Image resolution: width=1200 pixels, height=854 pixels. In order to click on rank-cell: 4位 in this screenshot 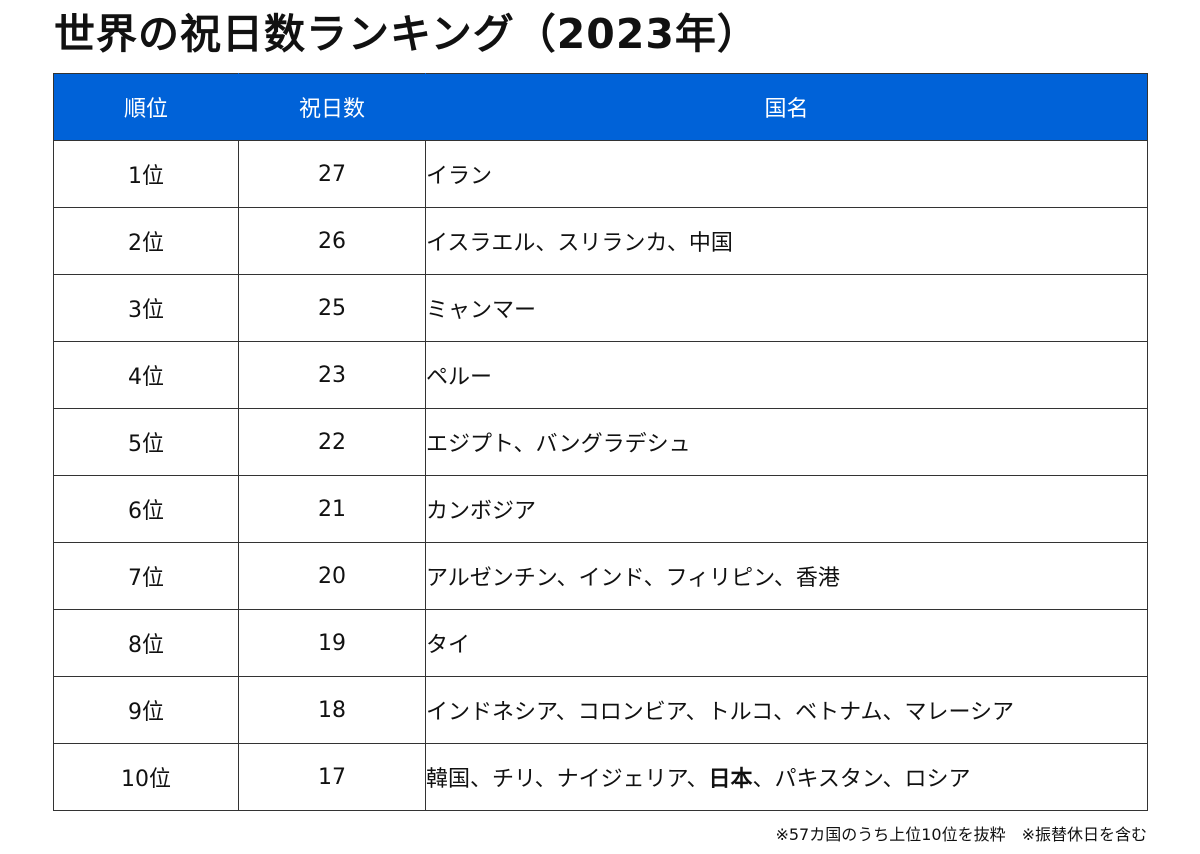, I will do `click(146, 375)`.